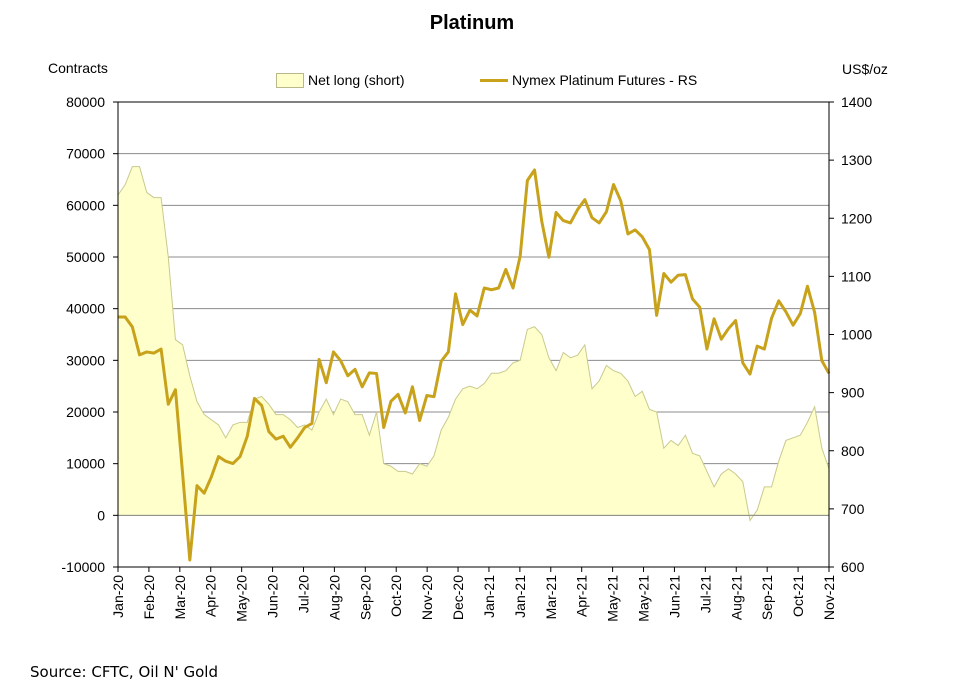  I want to click on right-tick-label: 1000, so click(856, 335).